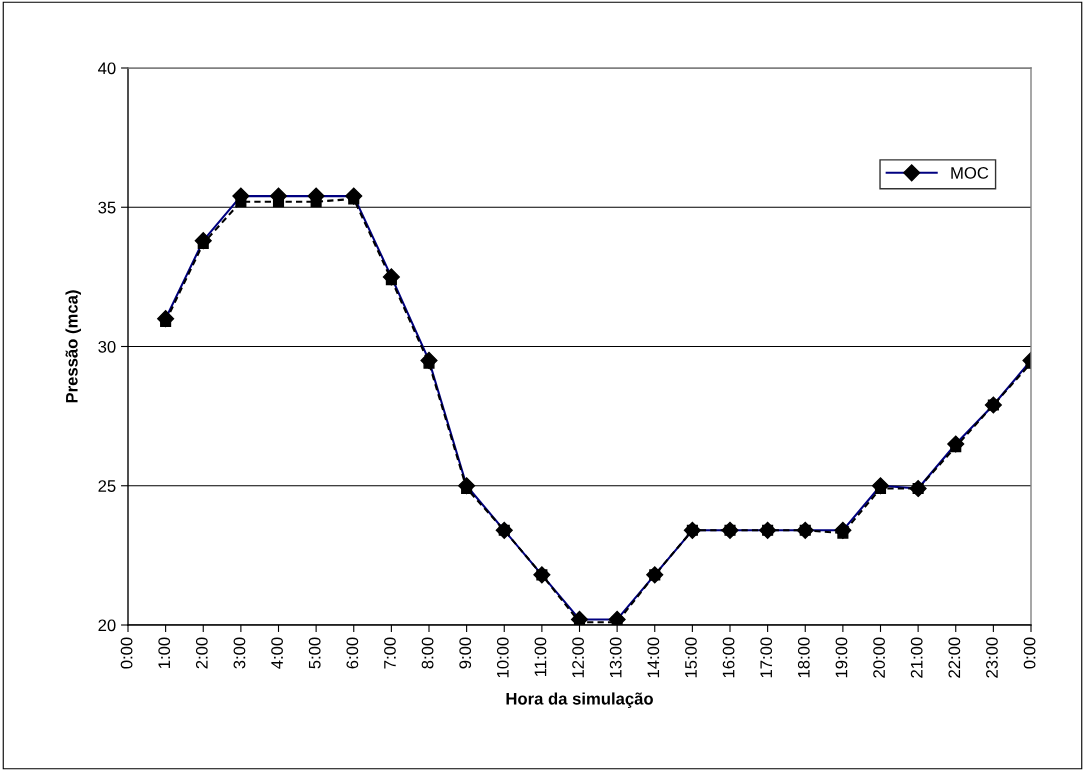 The width and height of the screenshot is (1085, 771). I want to click on y-tick-label: 30, so click(107, 346).